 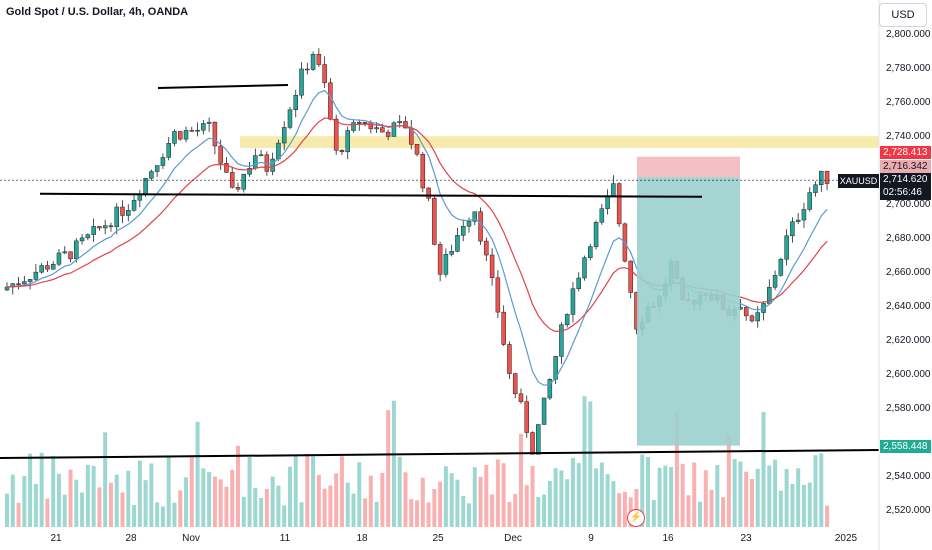 What do you see at coordinates (858, 181) in the screenshot?
I see `symbol-tag: XAUUSD` at bounding box center [858, 181].